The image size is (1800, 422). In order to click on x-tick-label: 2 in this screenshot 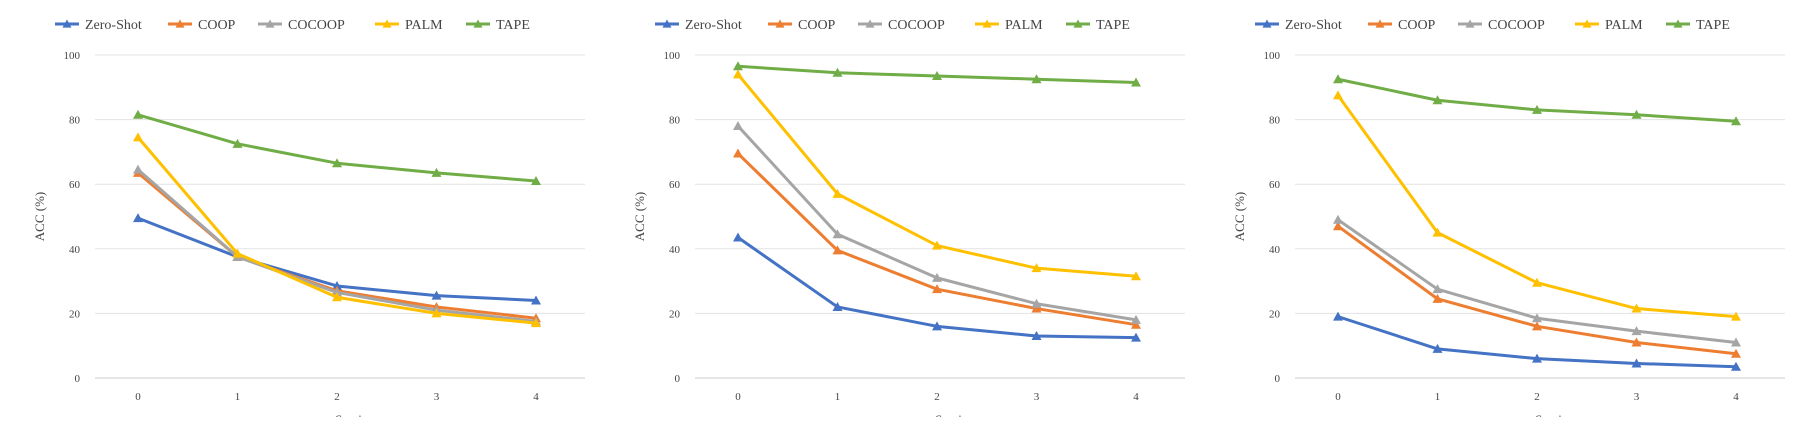, I will do `click(337, 397)`.